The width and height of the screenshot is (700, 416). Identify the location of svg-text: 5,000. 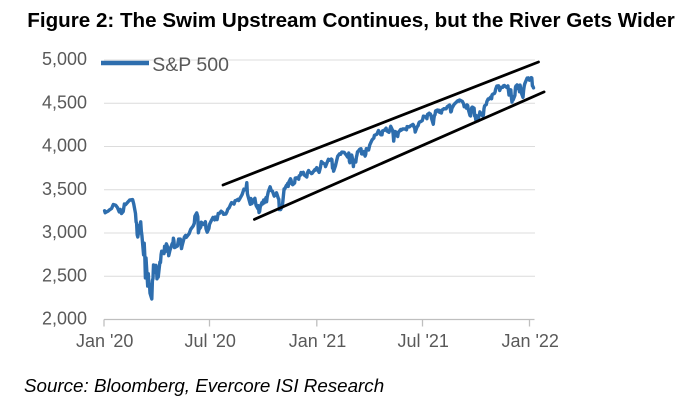
(64, 59).